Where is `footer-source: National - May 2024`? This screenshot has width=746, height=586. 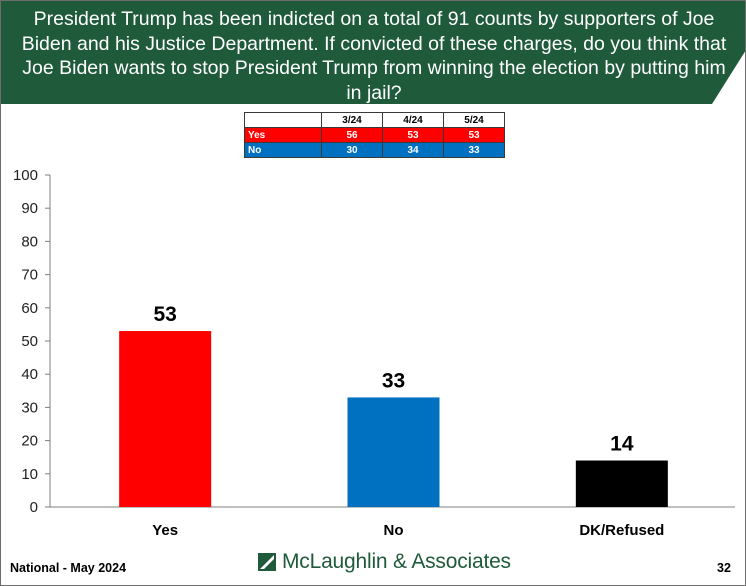
footer-source: National - May 2024 is located at coordinates (68, 568).